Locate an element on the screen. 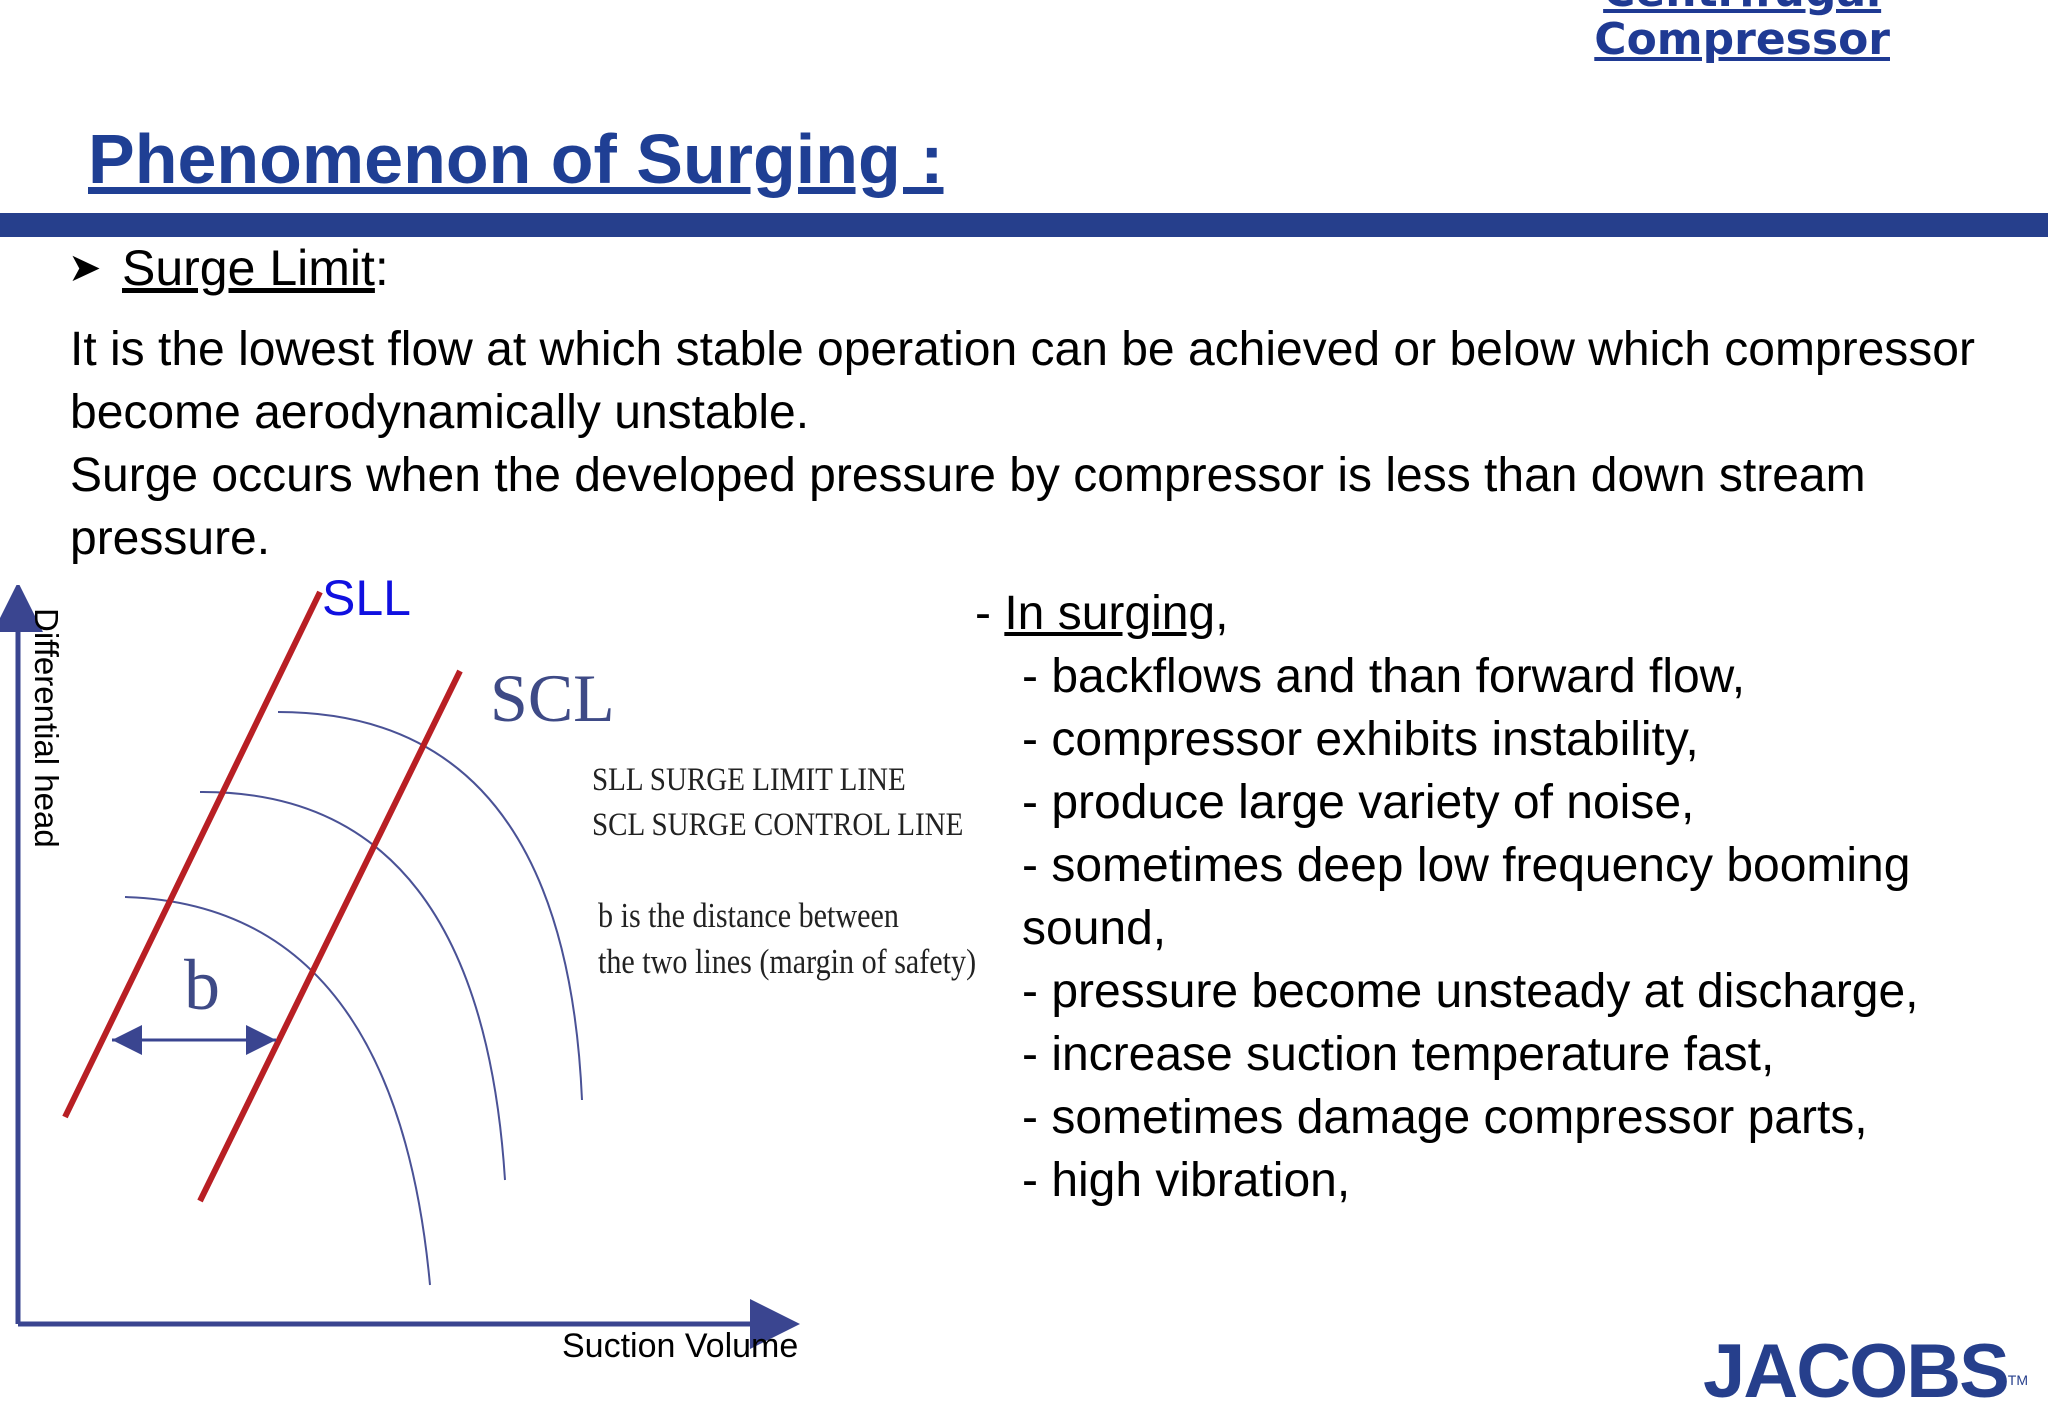  note-line: the two lines (margin of safety) is located at coordinates (787, 961).